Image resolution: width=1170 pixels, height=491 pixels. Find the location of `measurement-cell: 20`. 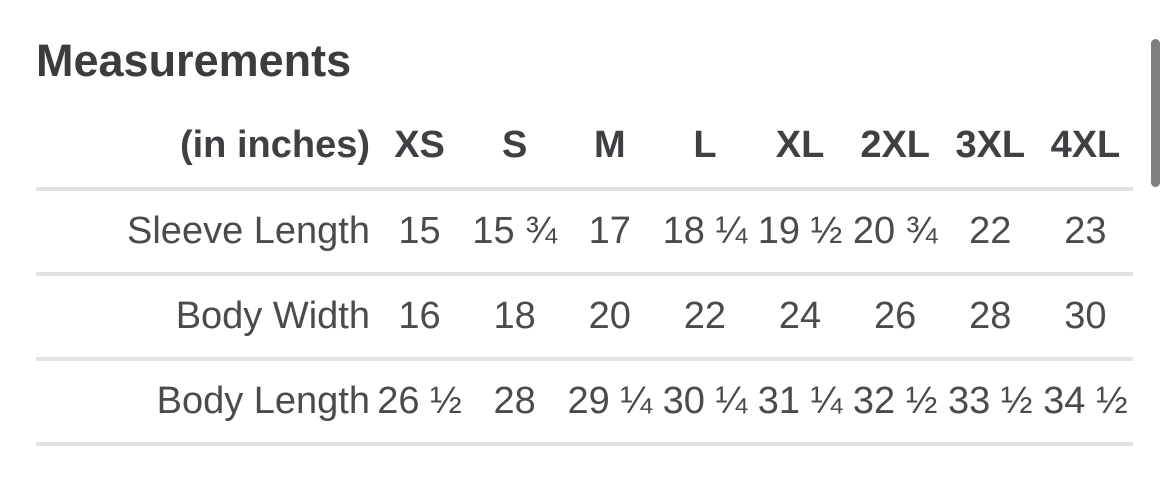

measurement-cell: 20 is located at coordinates (610, 317).